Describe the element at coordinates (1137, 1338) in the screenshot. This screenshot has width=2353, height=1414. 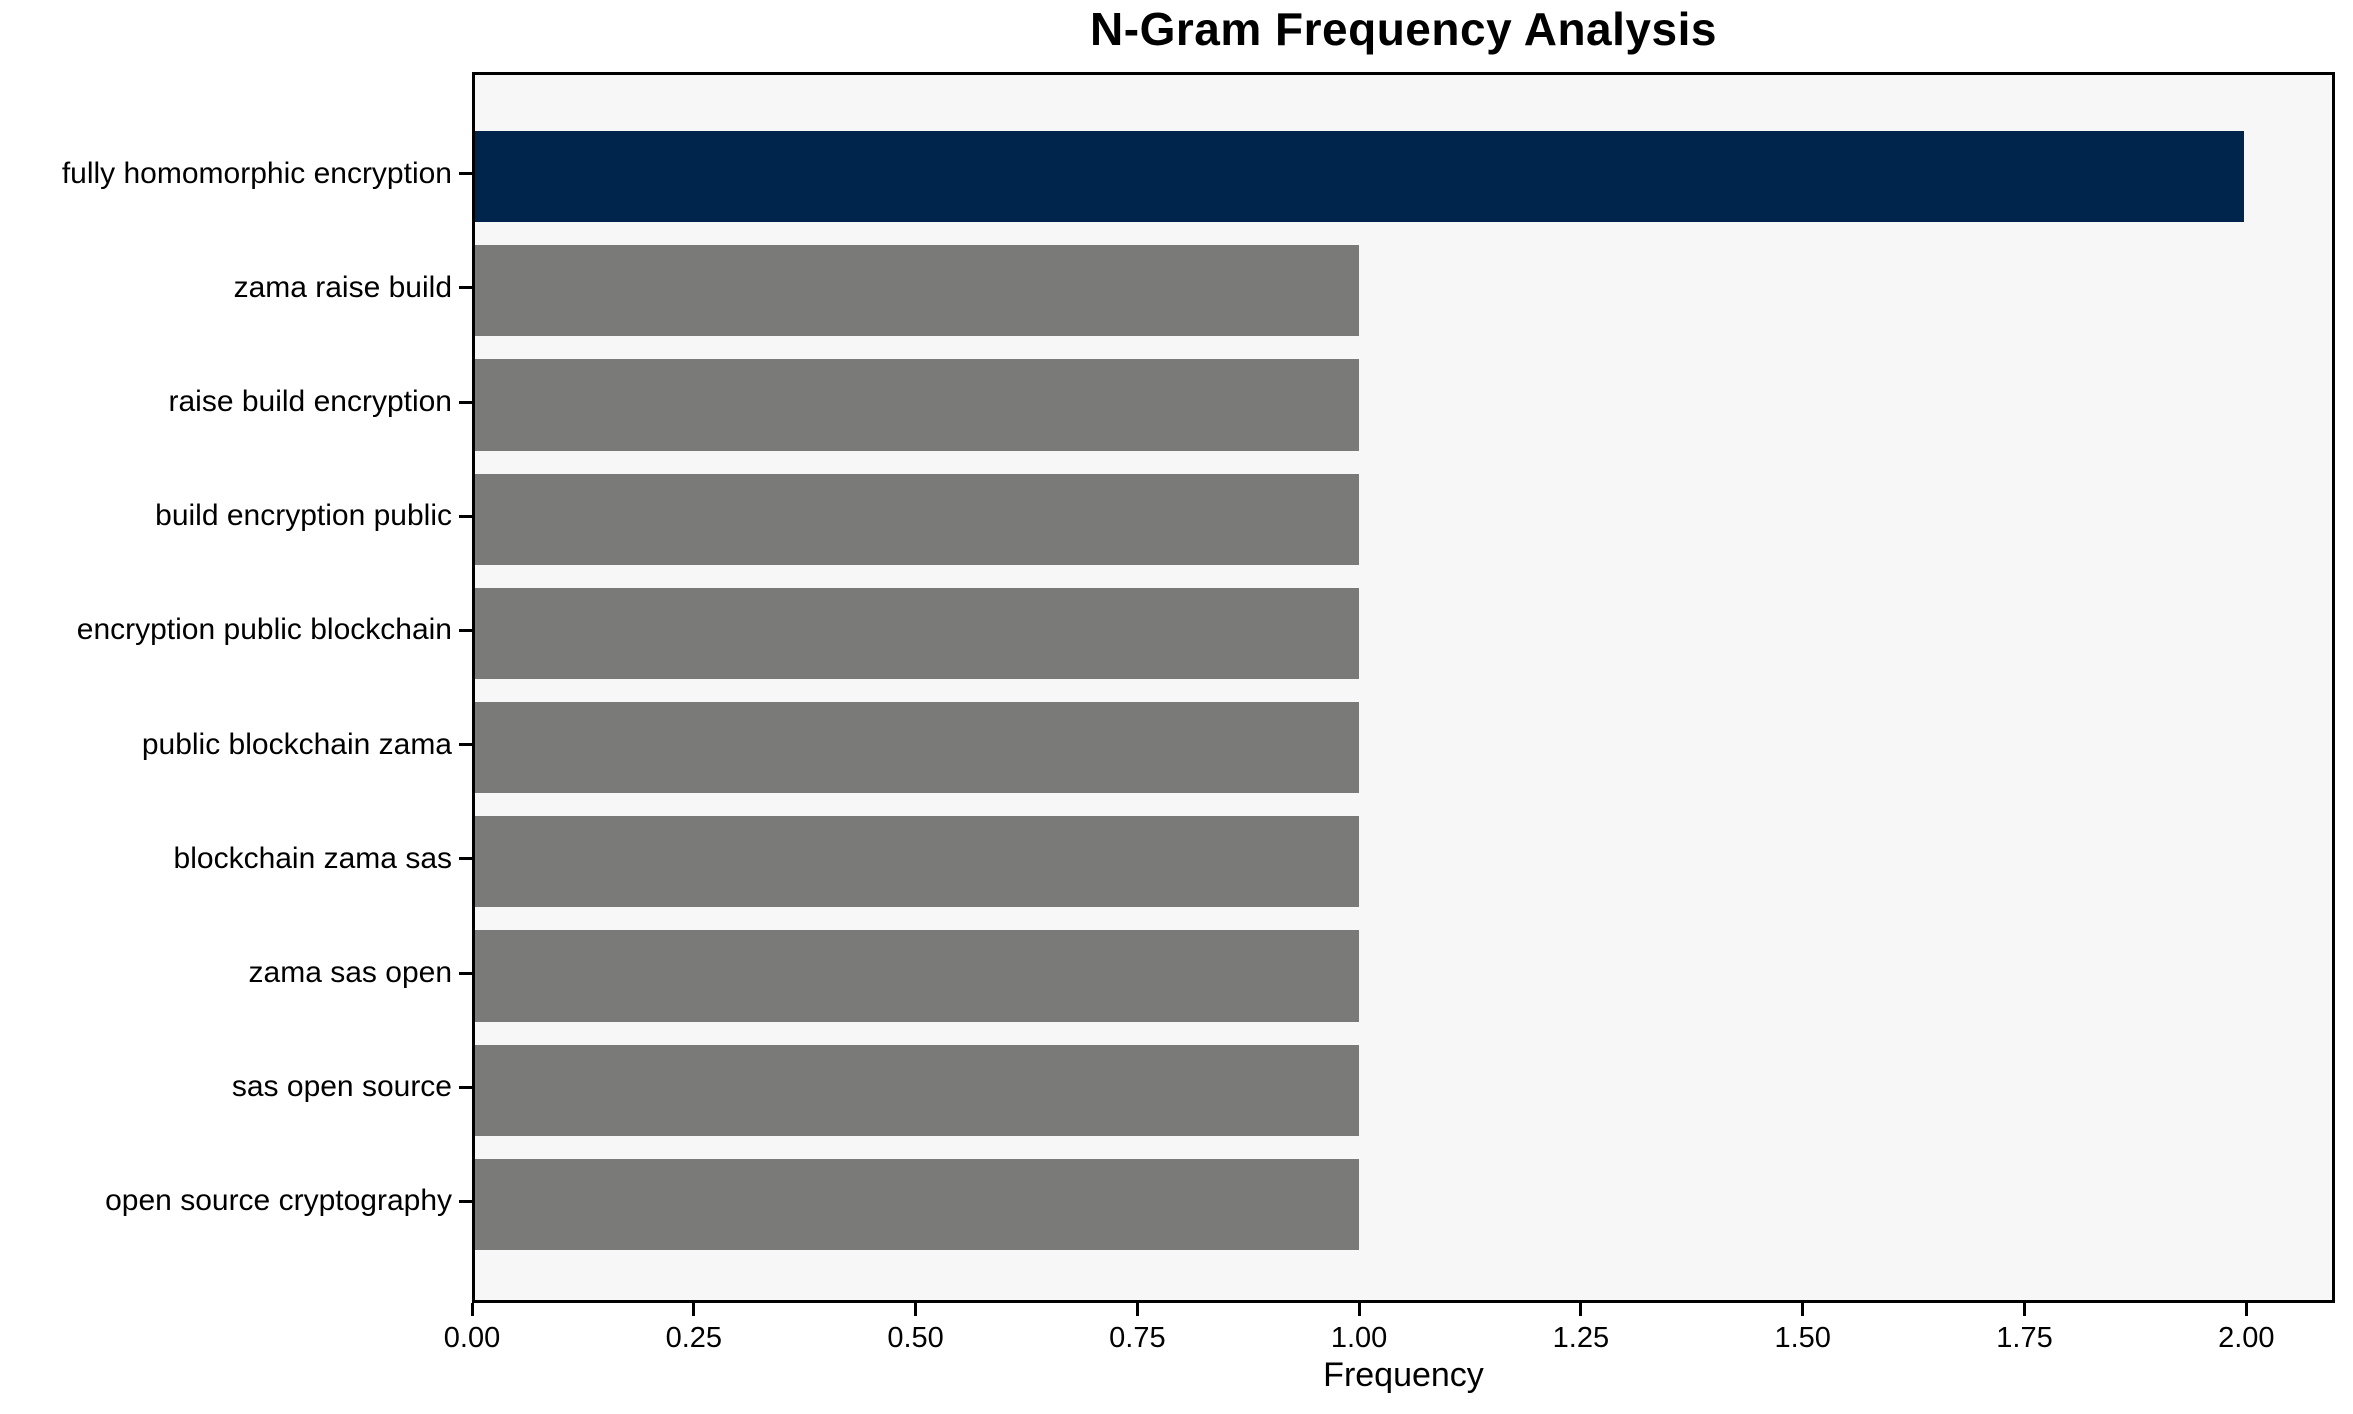
I see `x-tick-label: 0.75` at that location.